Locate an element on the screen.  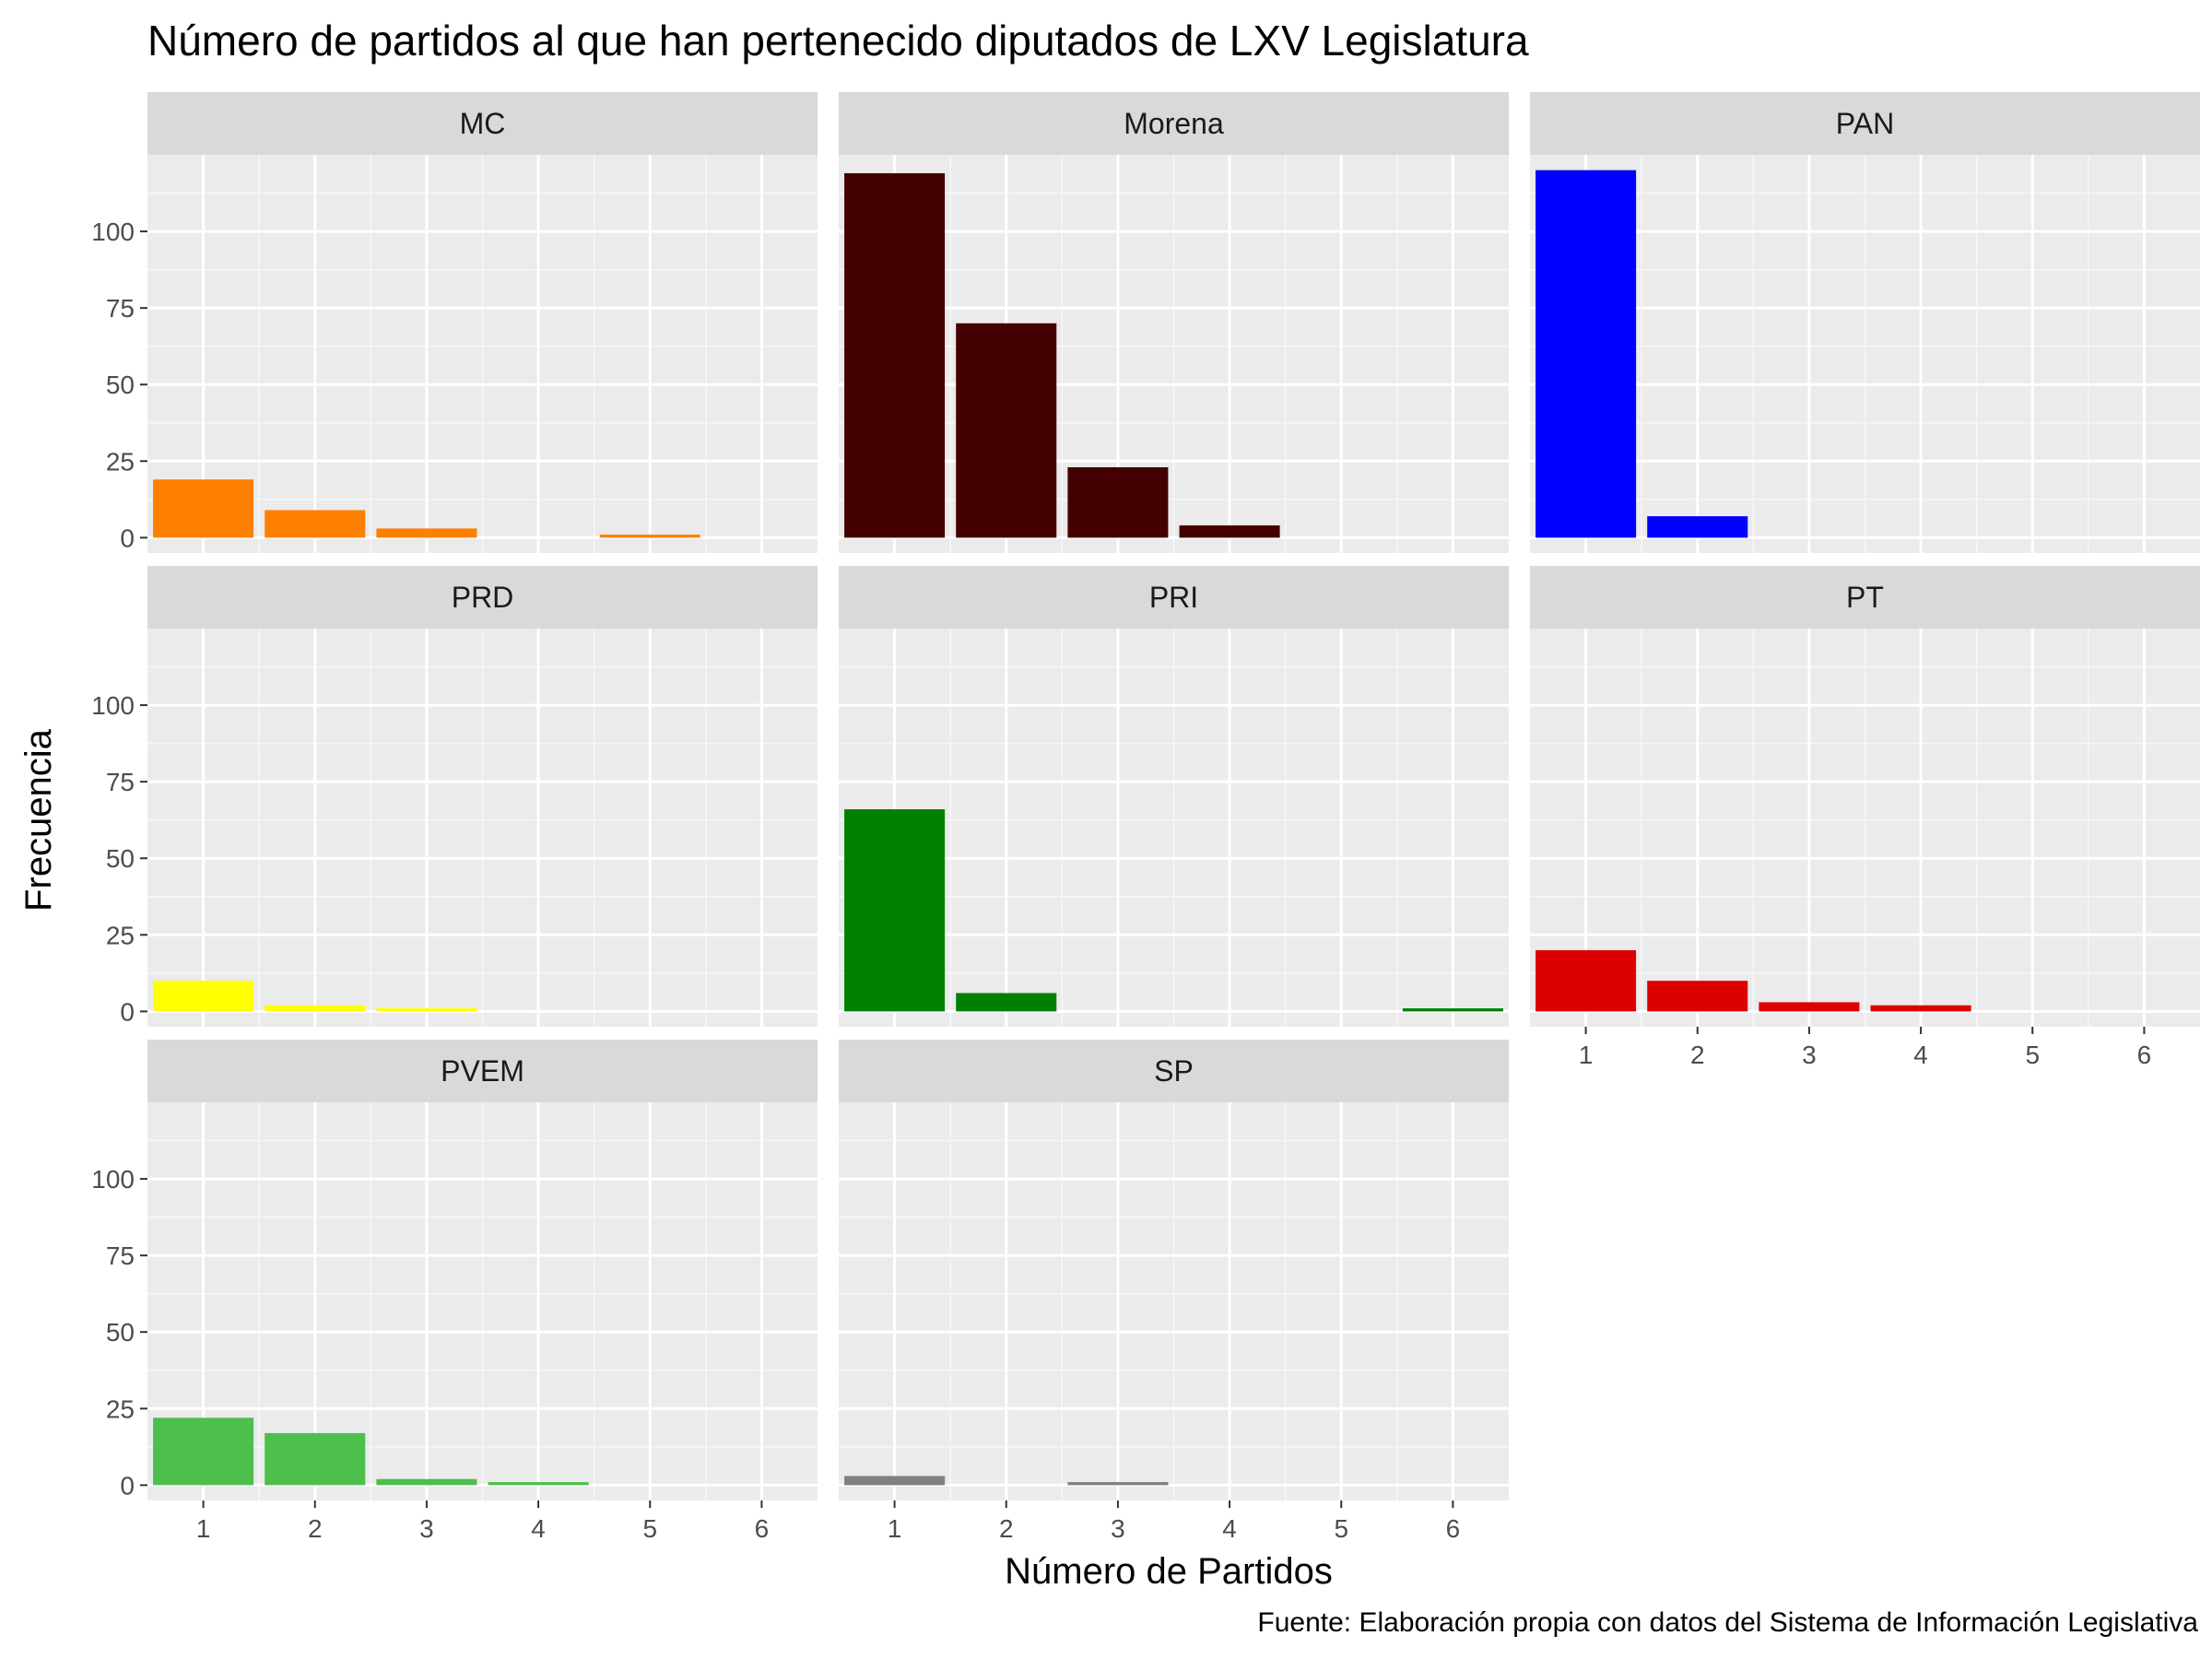
facet-label: PT is located at coordinates (1865, 597).